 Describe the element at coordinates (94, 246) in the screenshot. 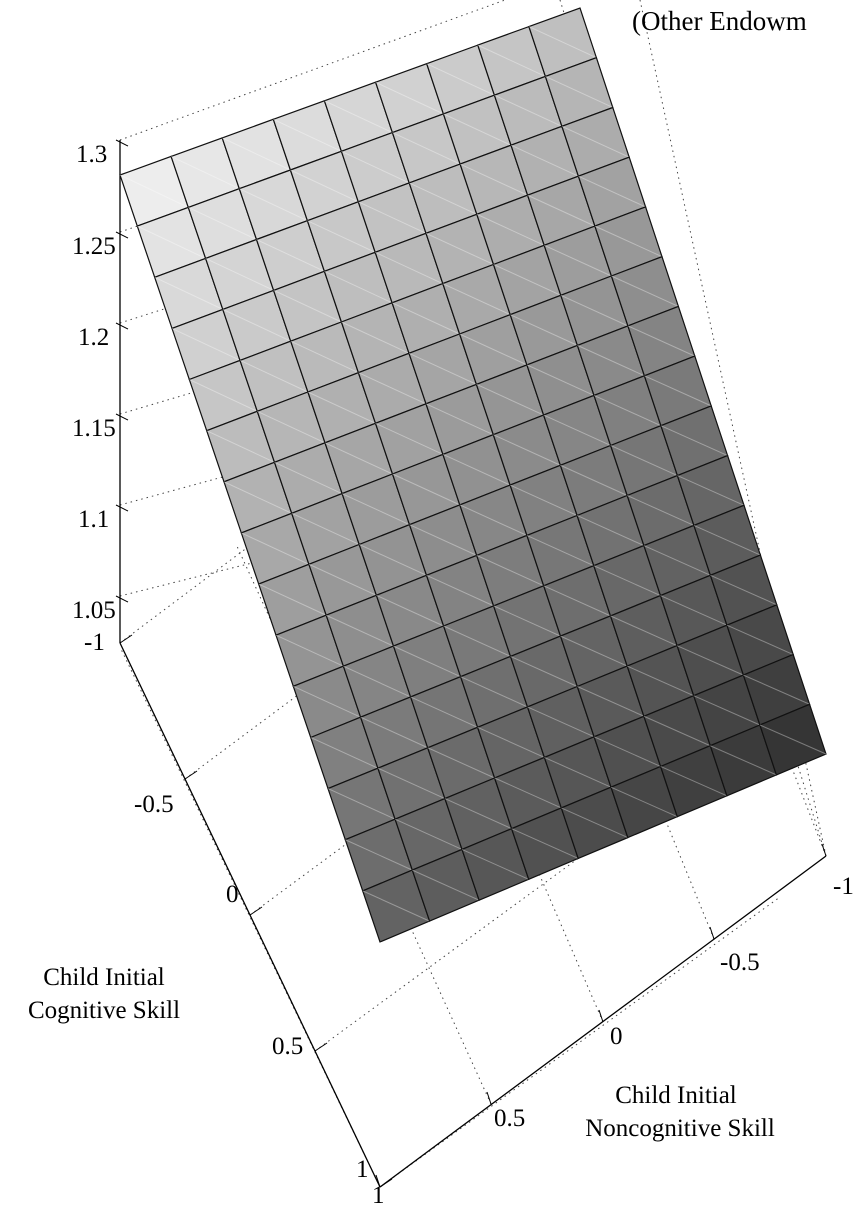

I see `z-tick-label: 1.25` at that location.